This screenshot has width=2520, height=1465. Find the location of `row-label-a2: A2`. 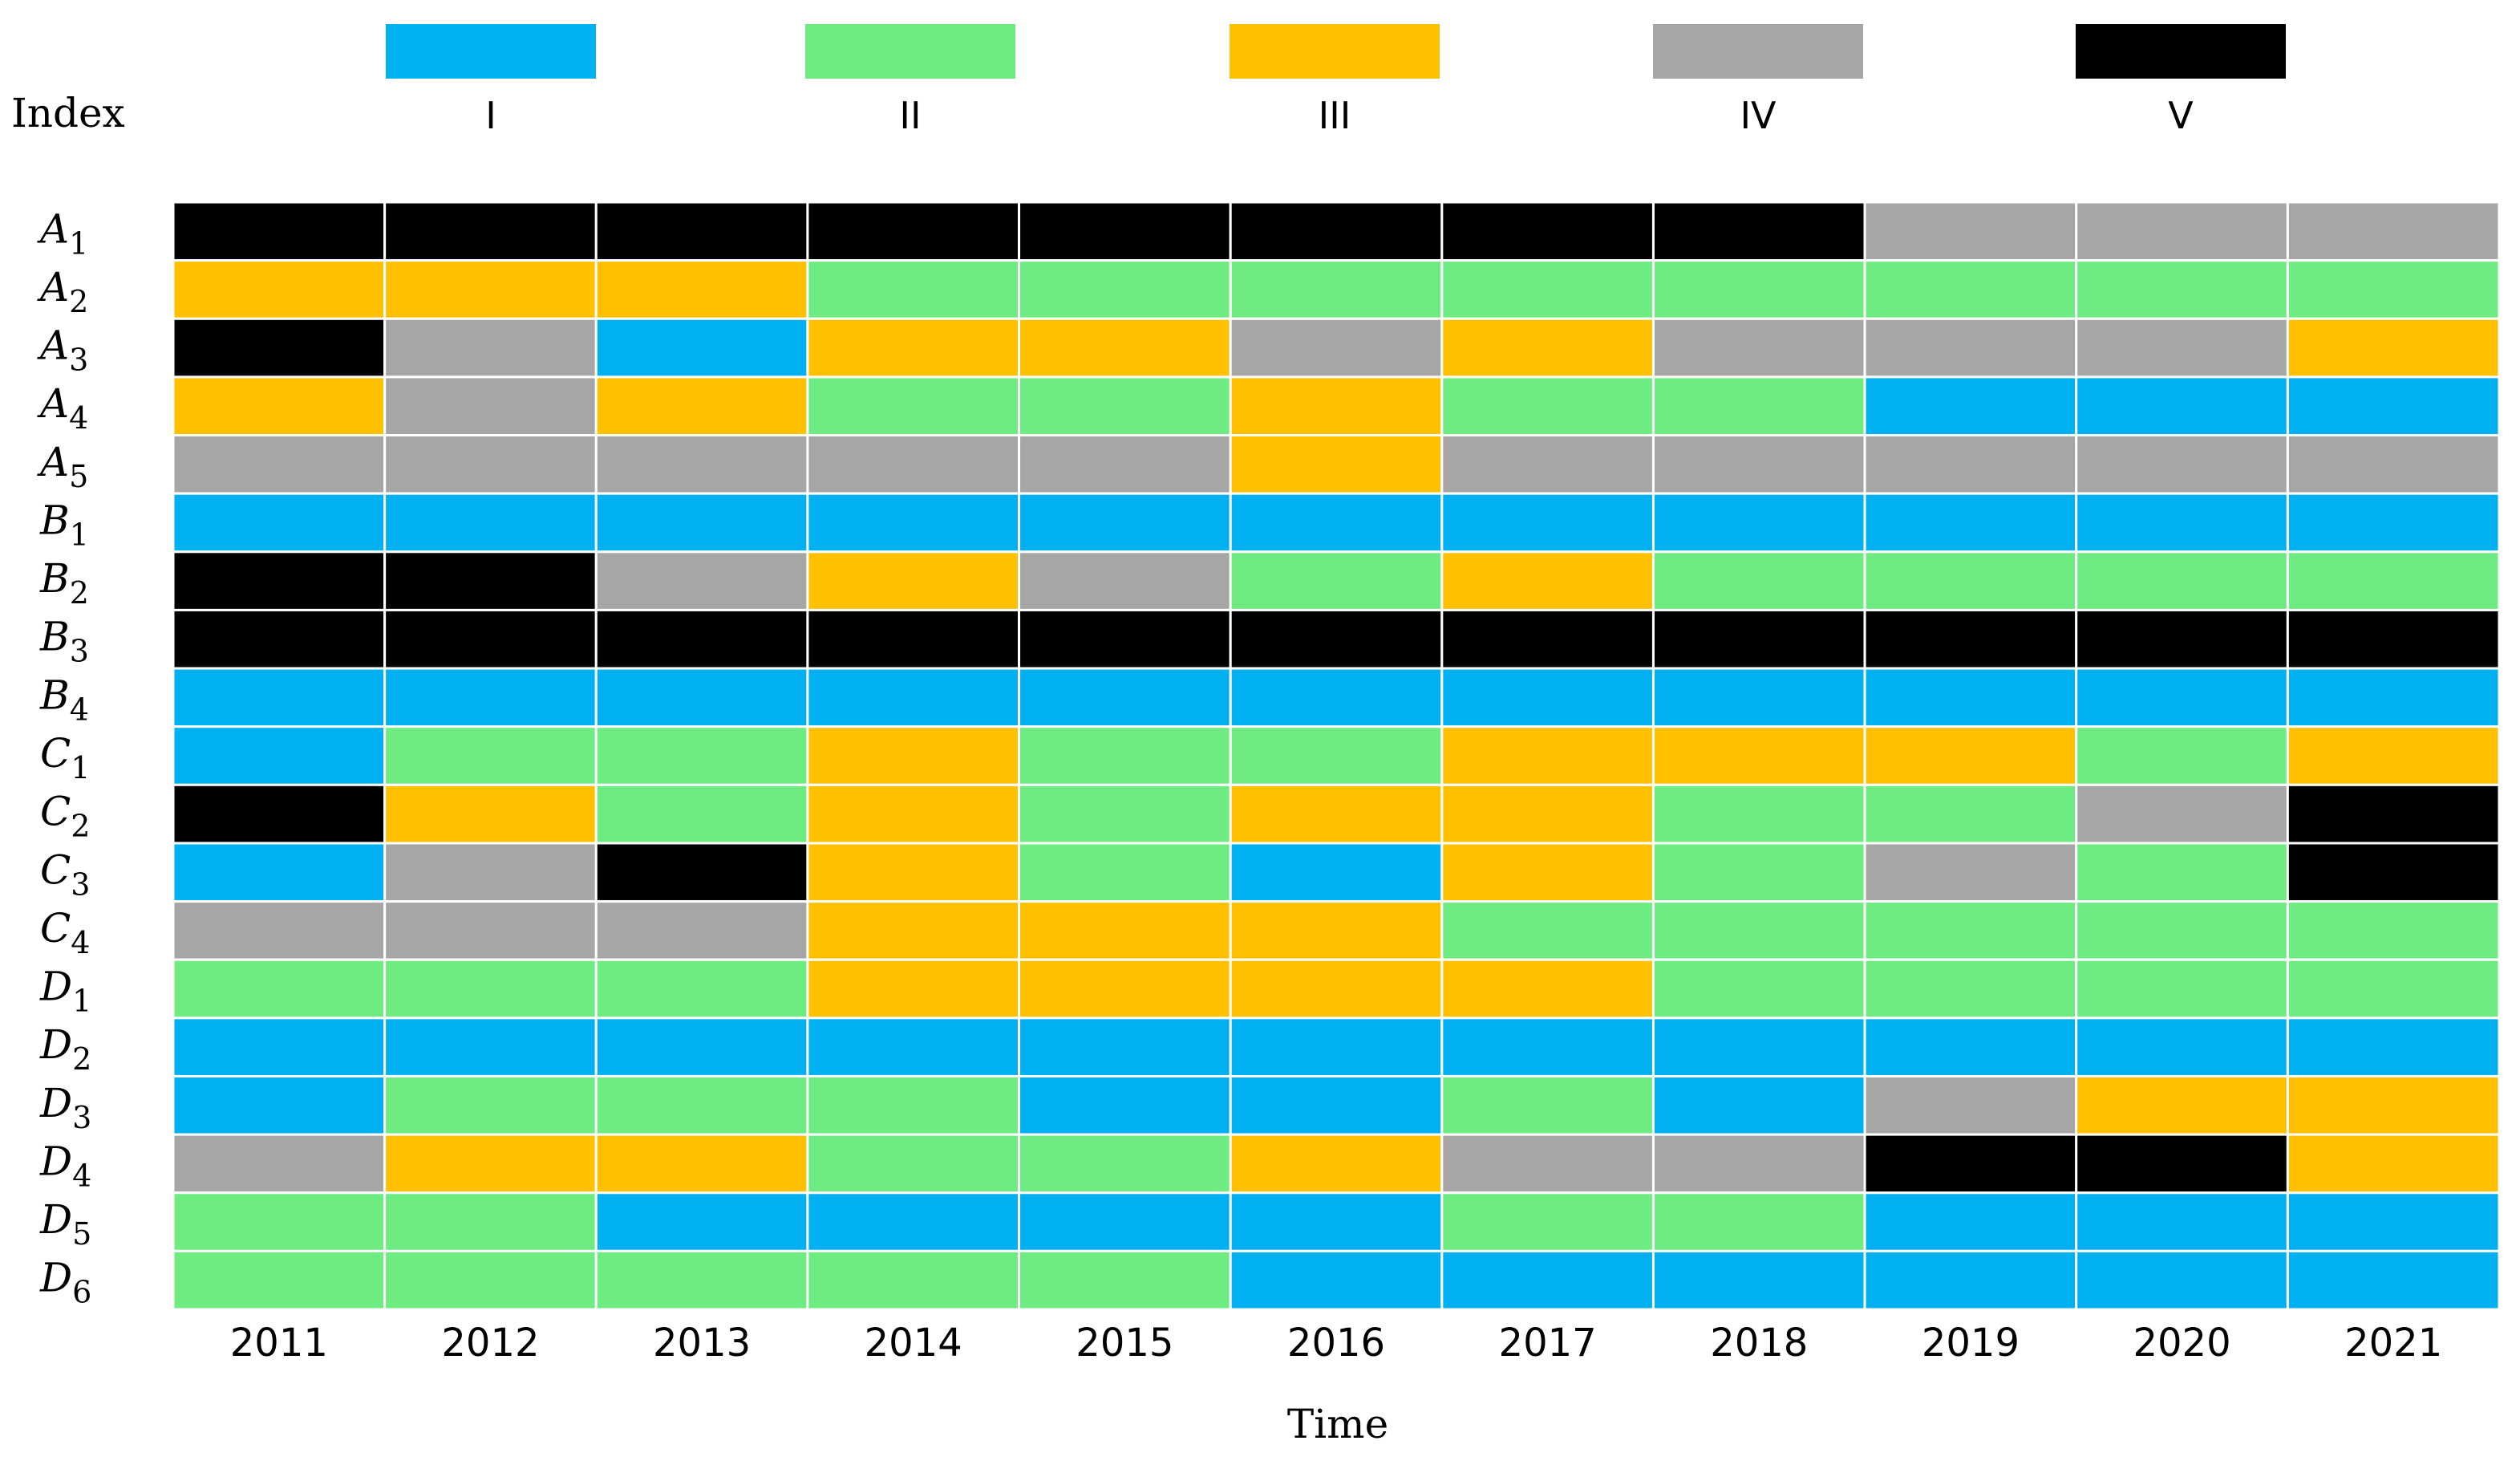

row-label-a2: A2 is located at coordinates (62, 291).